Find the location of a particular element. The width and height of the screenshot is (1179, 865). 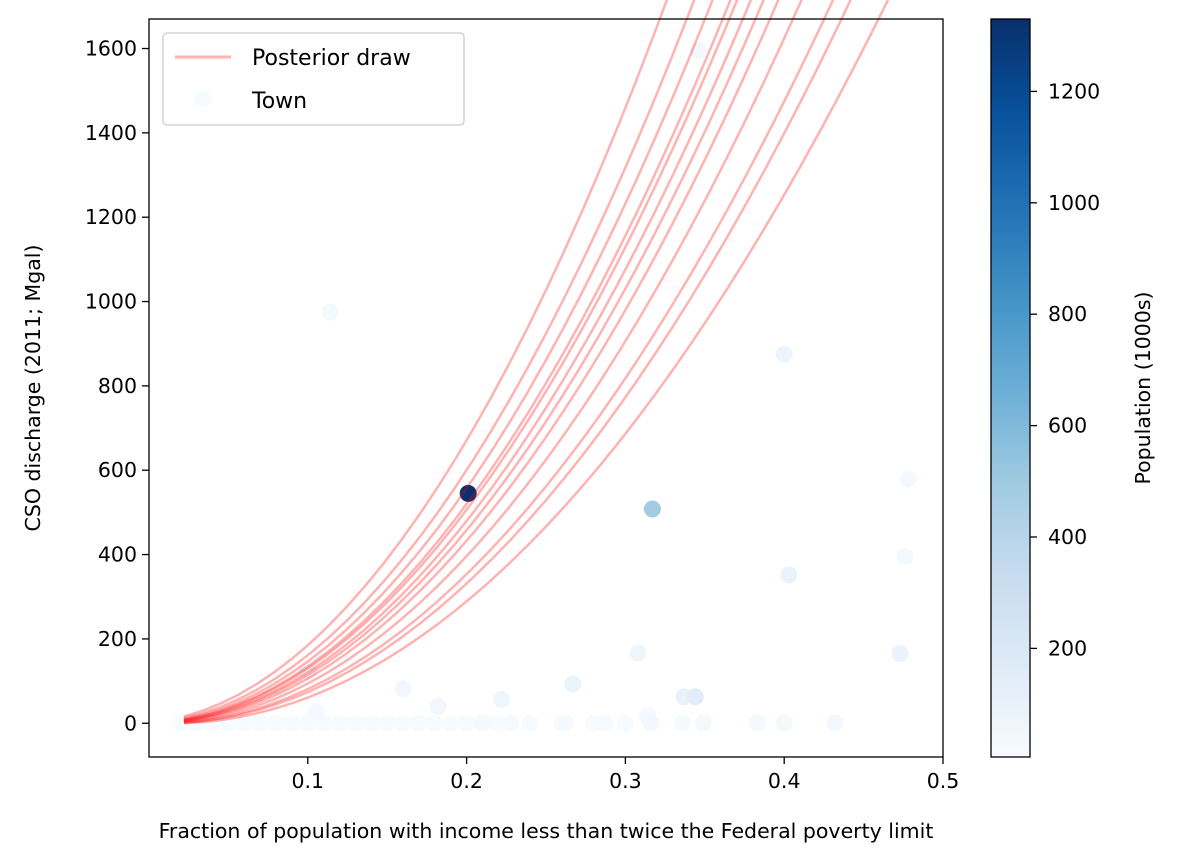

legend-box is located at coordinates (313, 79).